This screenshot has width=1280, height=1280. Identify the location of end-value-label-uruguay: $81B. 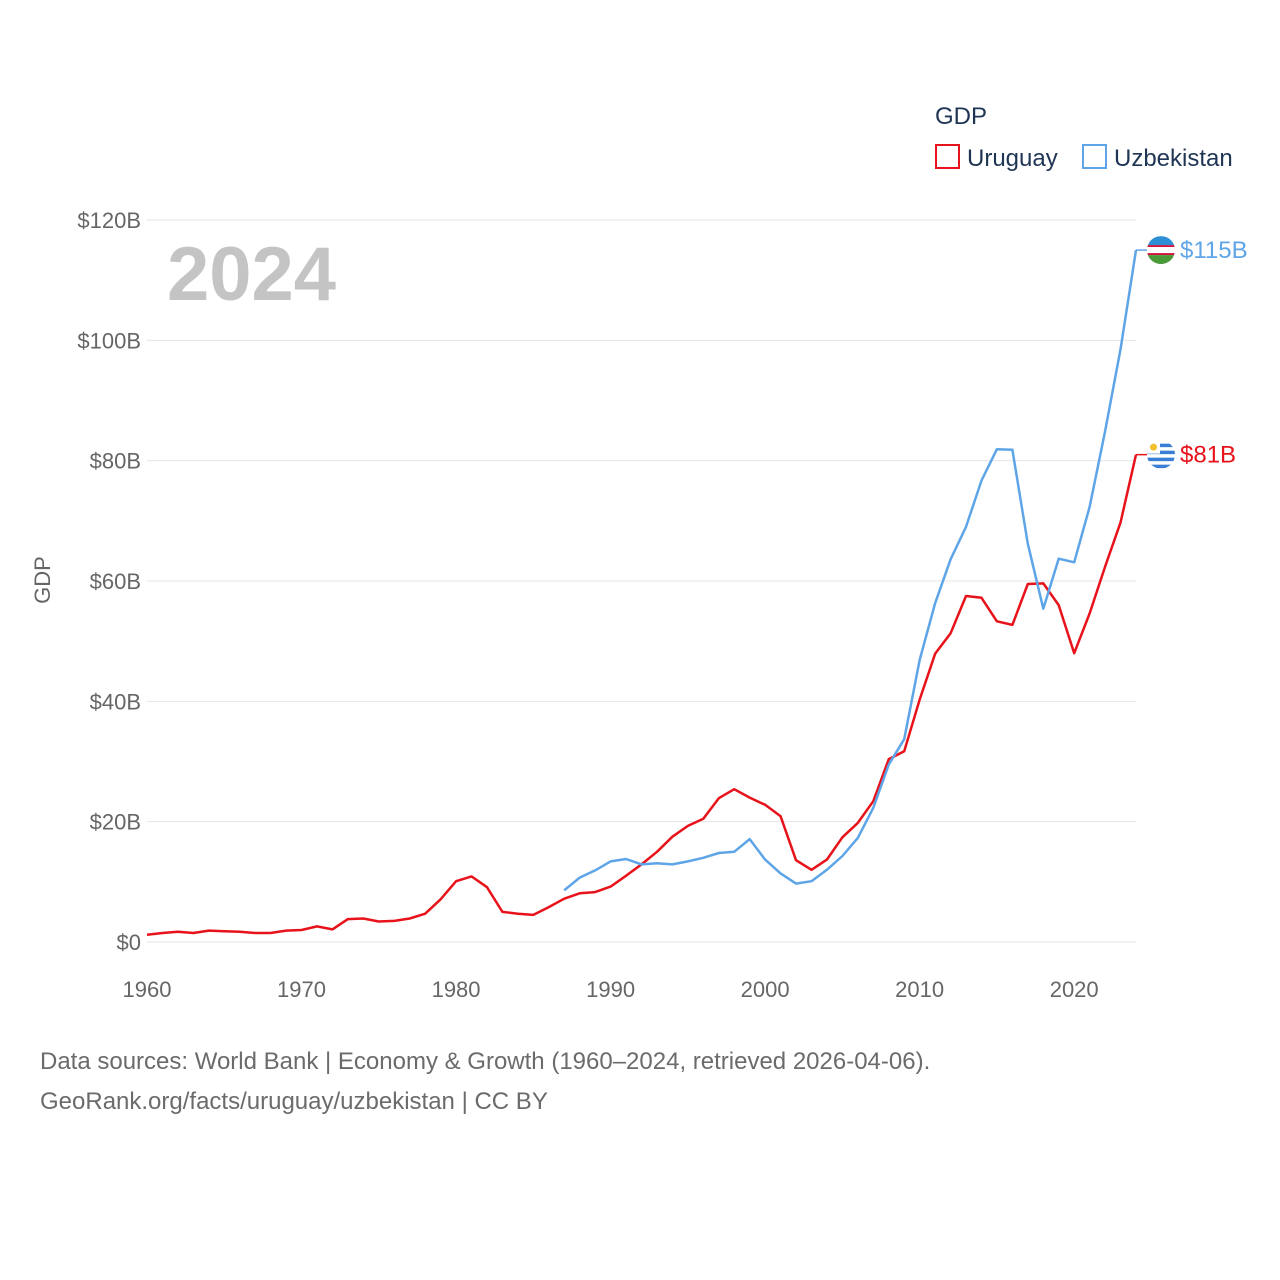
(1208, 455).